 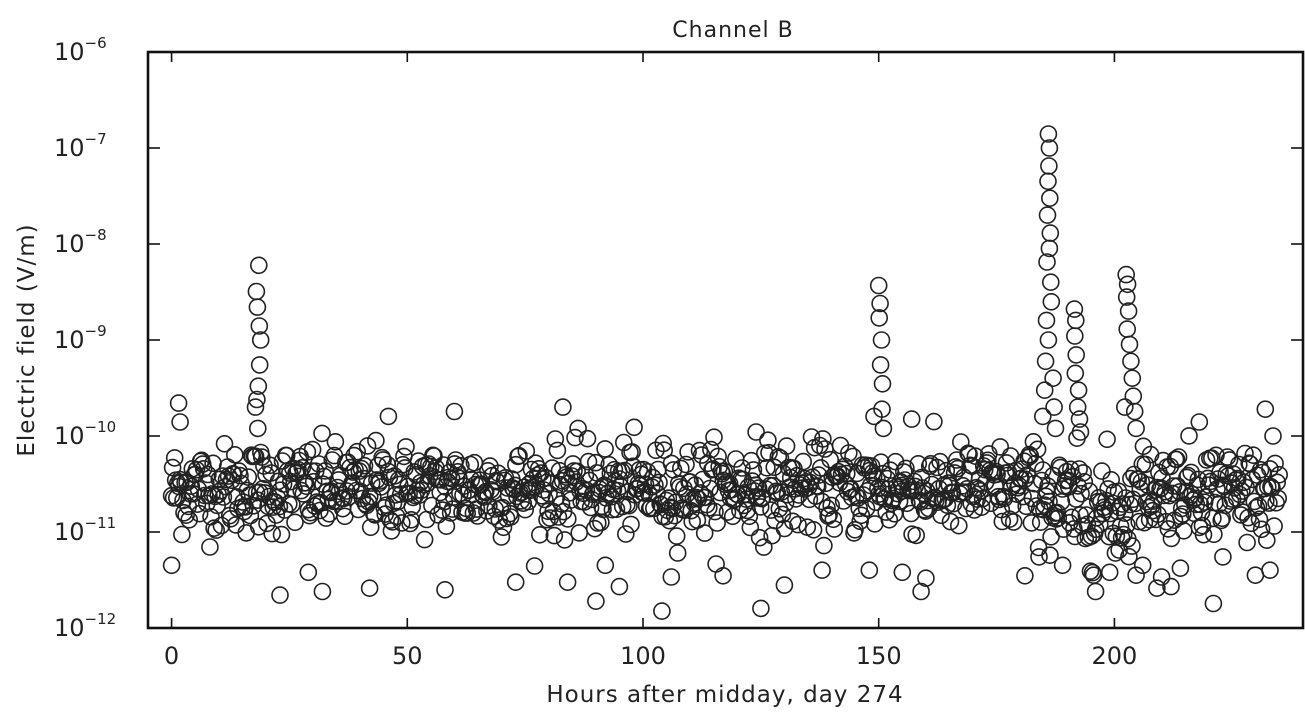 I want to click on y-tick-label: 10⁻⁷, so click(x=80, y=146).